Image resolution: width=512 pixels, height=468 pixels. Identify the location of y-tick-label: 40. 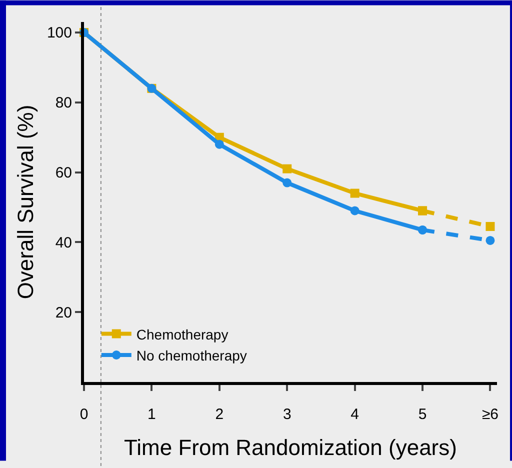
(63, 243).